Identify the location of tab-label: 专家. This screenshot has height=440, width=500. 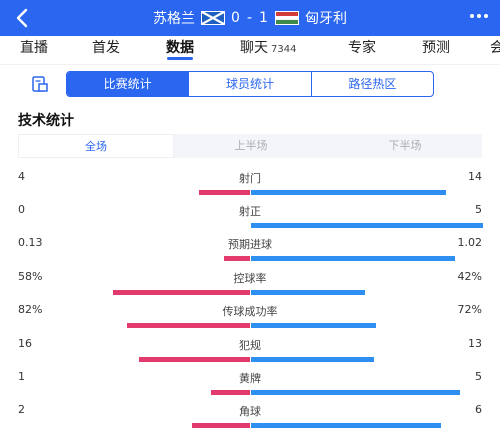
(362, 48).